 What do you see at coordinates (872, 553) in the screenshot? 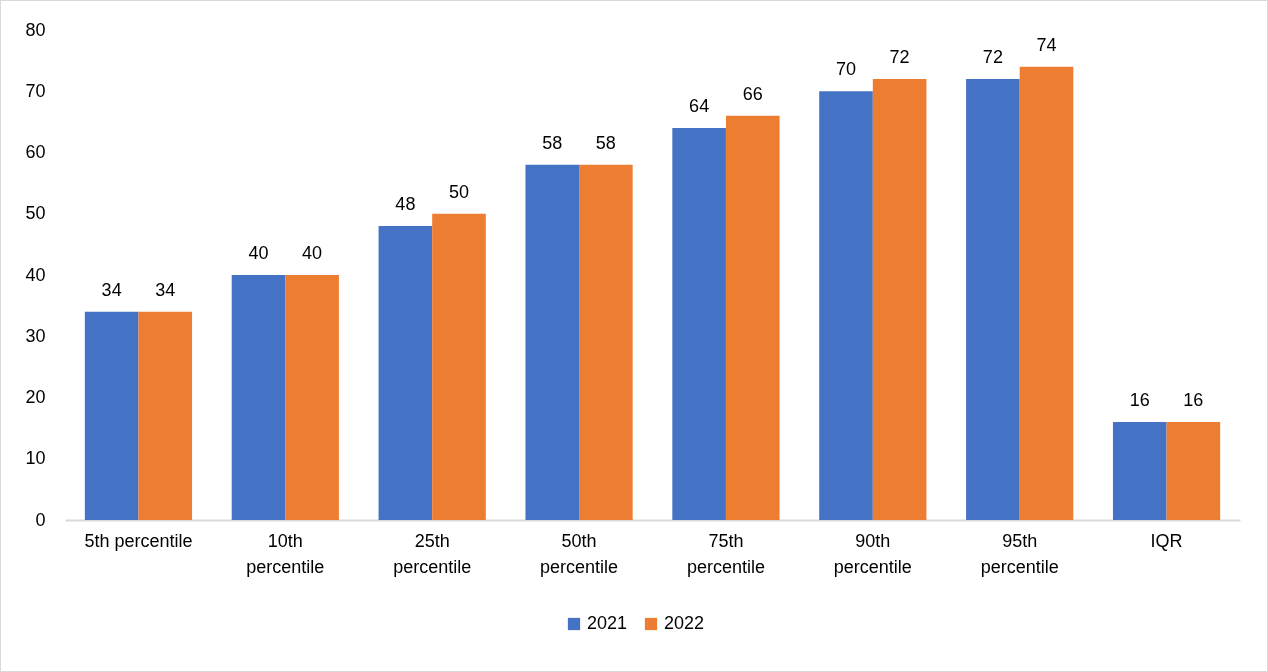
I see `x-tick-label: 90th percentile` at bounding box center [872, 553].